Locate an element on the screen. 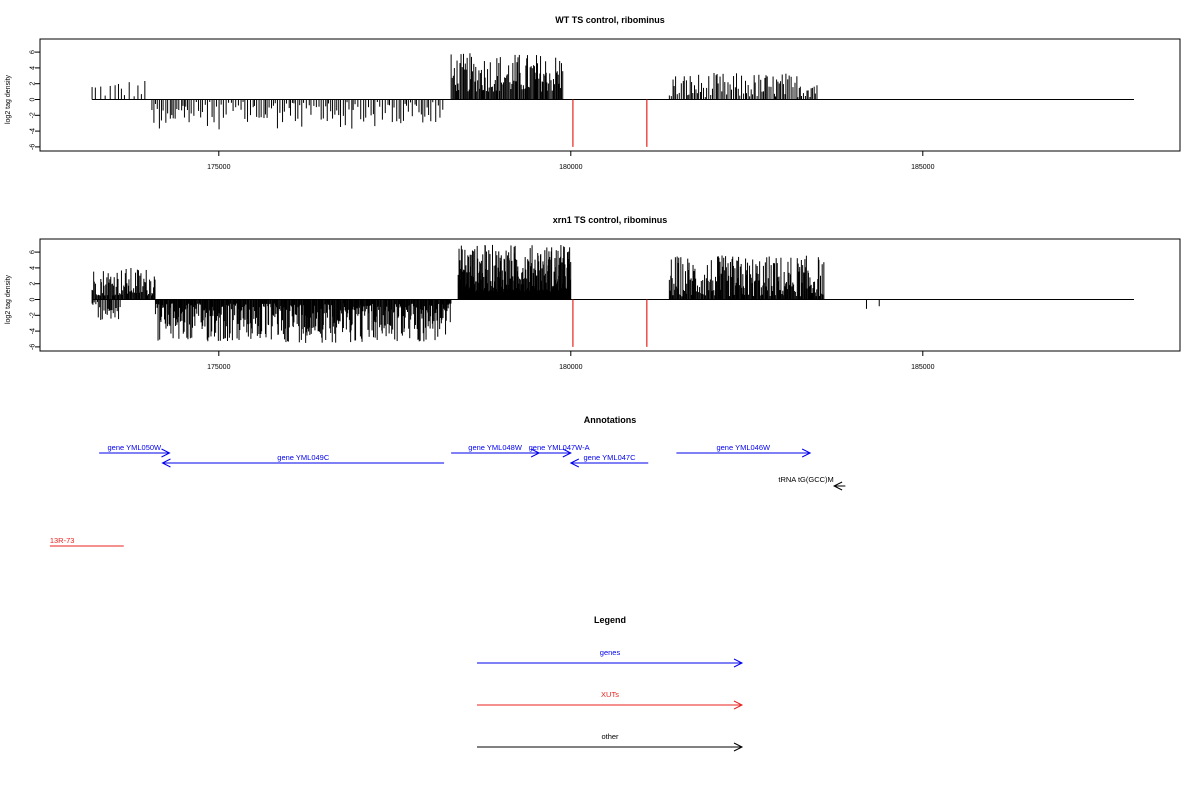  legend-label: XUTs is located at coordinates (610, 694).